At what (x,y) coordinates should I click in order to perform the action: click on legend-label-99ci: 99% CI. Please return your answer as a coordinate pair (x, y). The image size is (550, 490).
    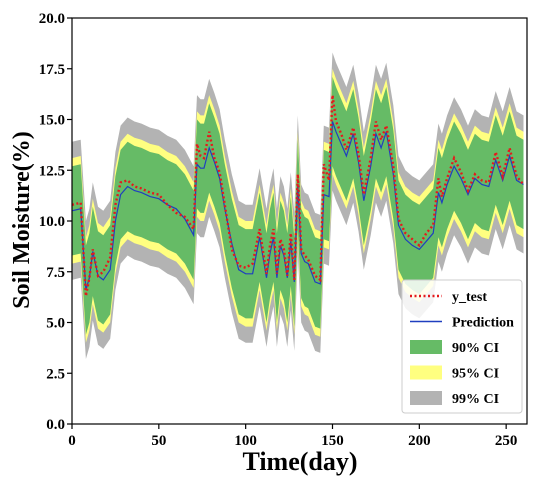
    Looking at the image, I should click on (475, 399).